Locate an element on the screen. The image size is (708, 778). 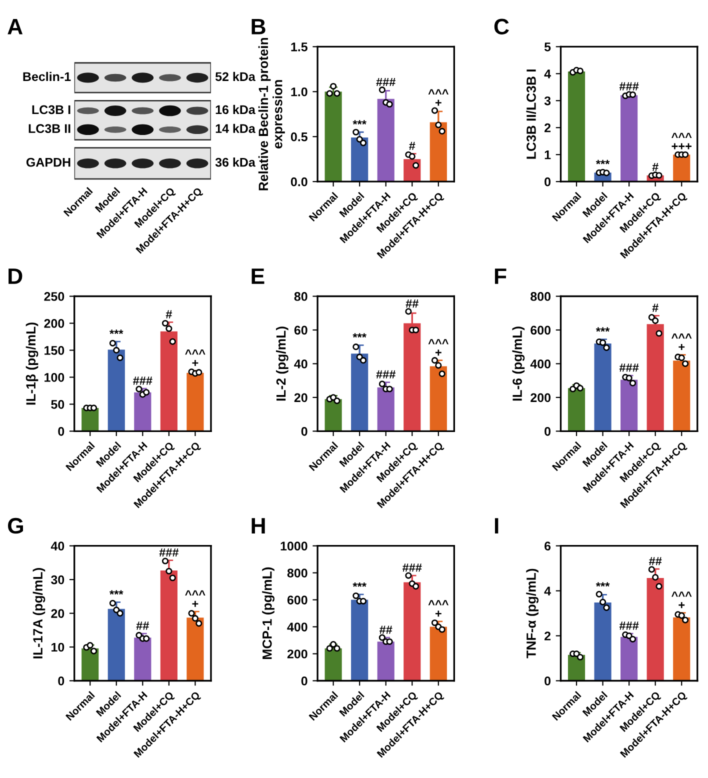
y-tick-label: 100 is located at coordinates (54, 377).